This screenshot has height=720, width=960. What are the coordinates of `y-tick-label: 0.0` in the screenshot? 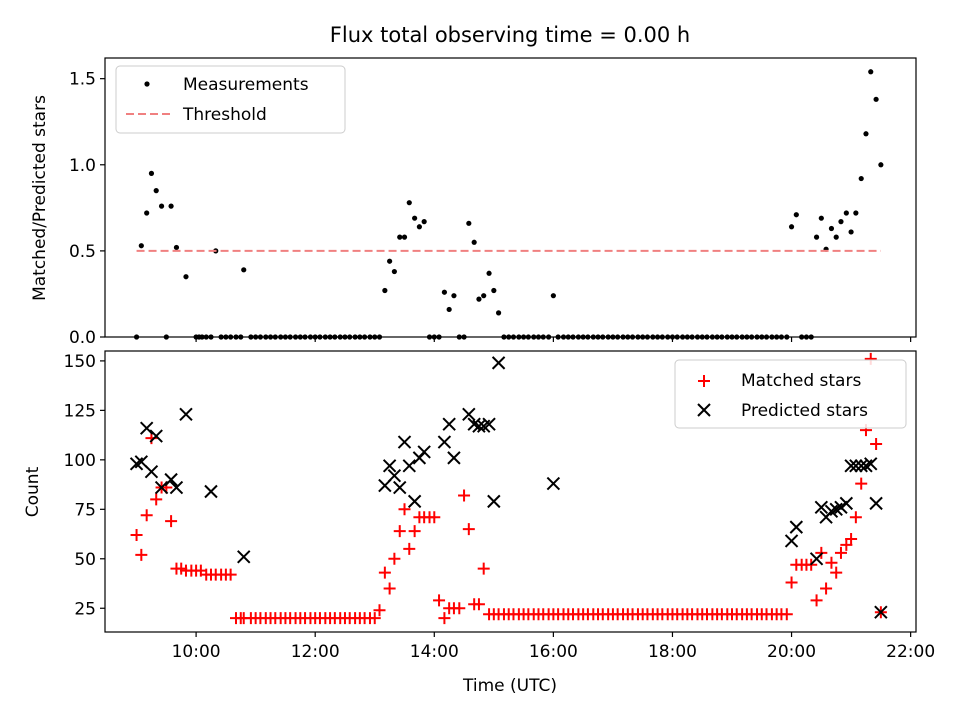 It's located at (82, 338).